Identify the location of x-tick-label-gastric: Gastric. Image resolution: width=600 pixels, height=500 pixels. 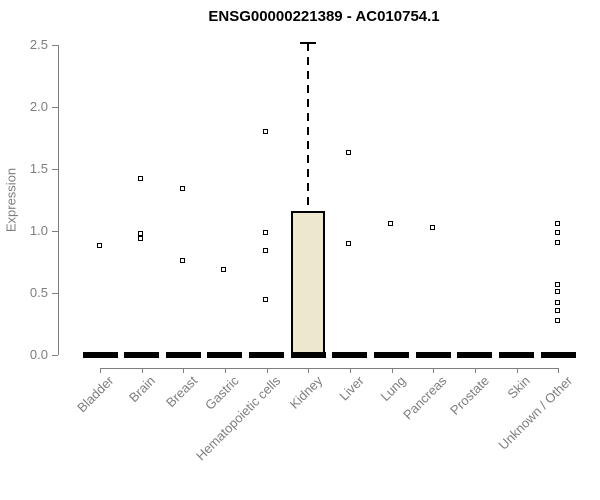
(221, 393).